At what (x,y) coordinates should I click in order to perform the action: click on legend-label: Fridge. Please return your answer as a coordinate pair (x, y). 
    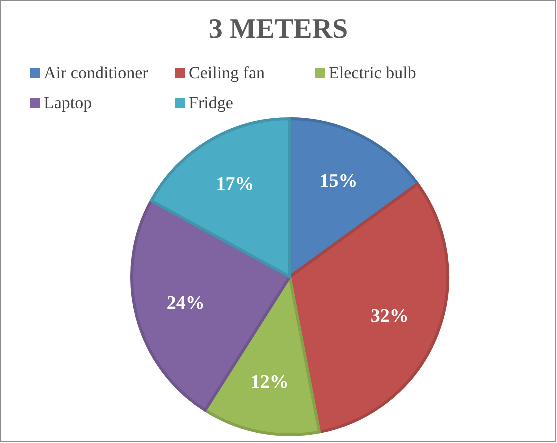
    Looking at the image, I should click on (211, 103).